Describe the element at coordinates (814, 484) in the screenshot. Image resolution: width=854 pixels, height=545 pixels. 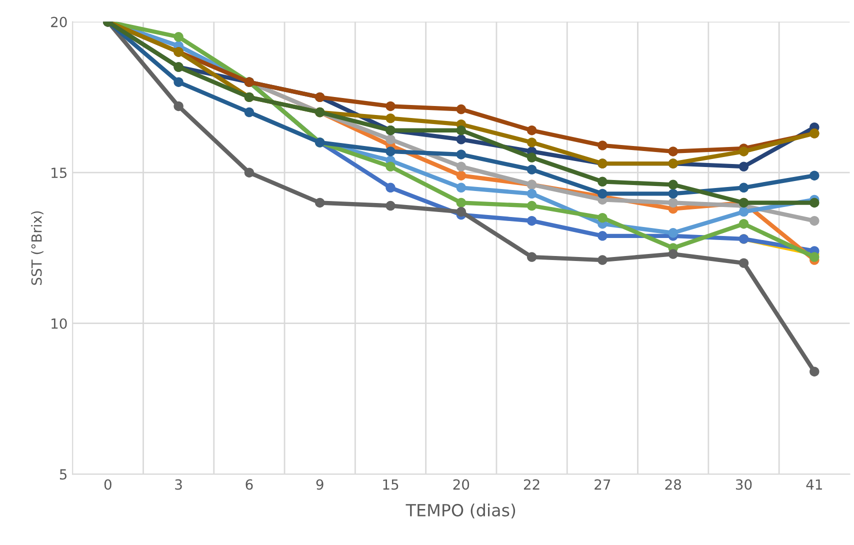
I see `x-tick-label: 41` at that location.